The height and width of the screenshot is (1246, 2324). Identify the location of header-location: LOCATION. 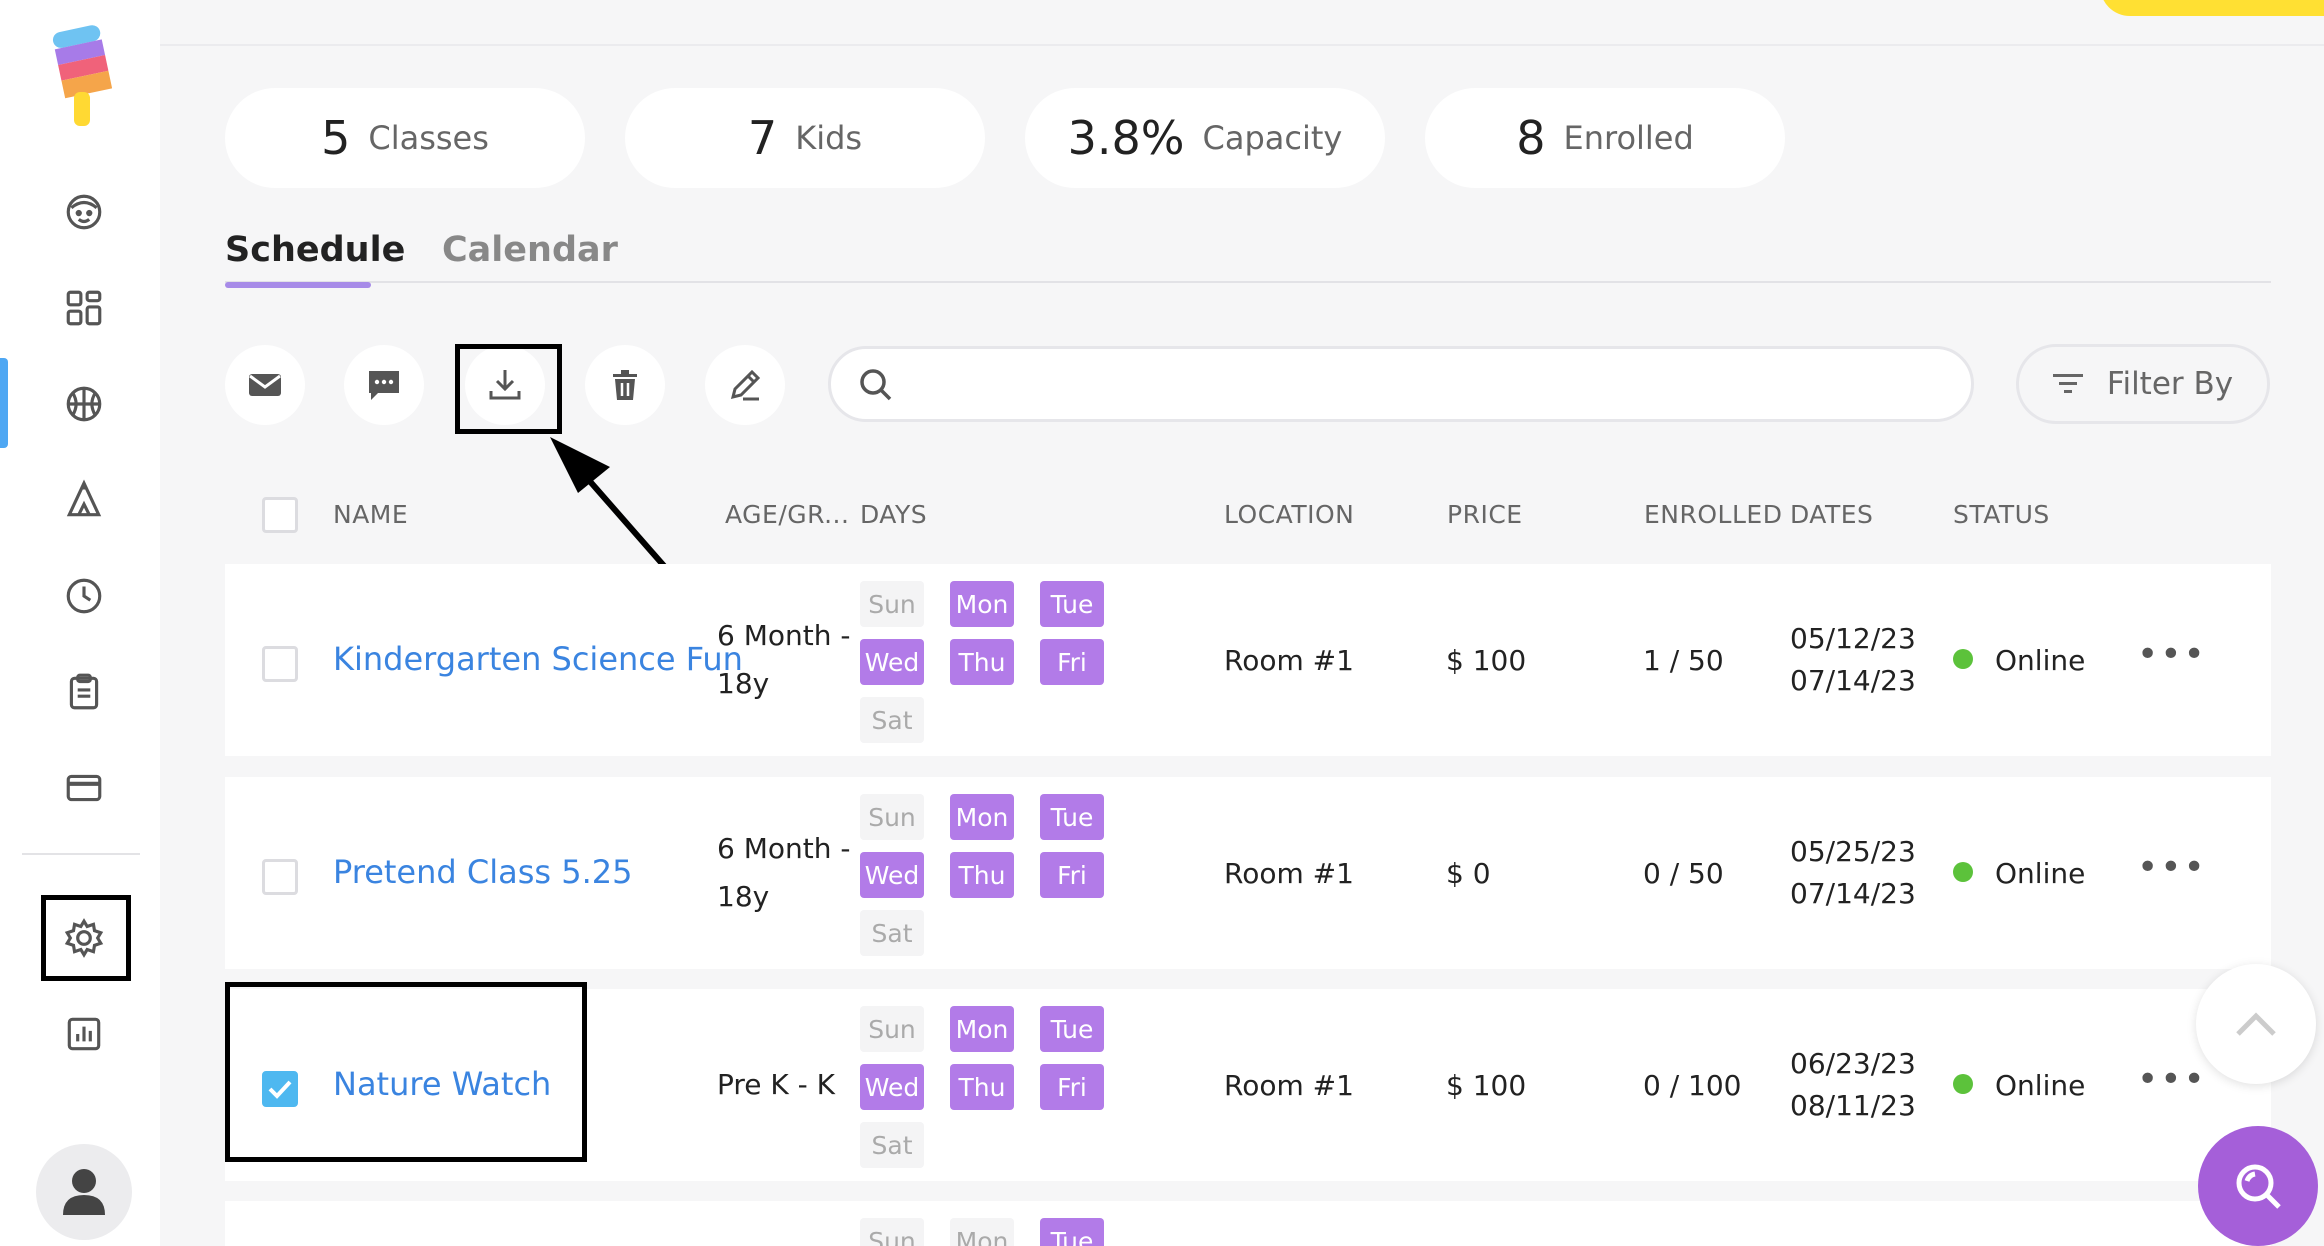
(1289, 514).